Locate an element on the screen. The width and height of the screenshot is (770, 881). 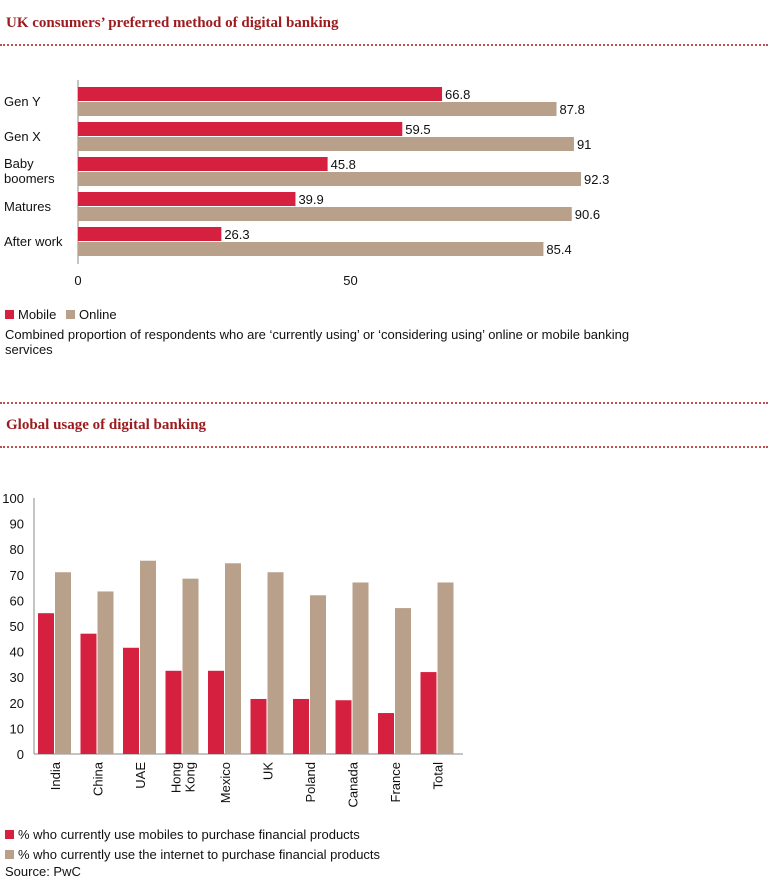
category-label-line: Poland is located at coordinates (310, 782).